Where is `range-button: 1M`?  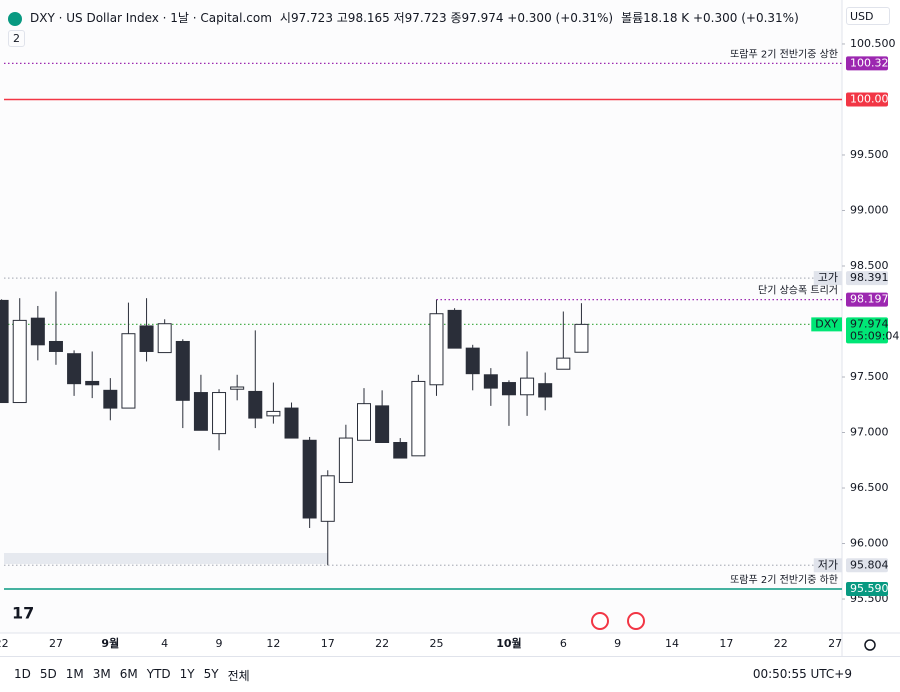
range-button: 1M is located at coordinates (74, 674).